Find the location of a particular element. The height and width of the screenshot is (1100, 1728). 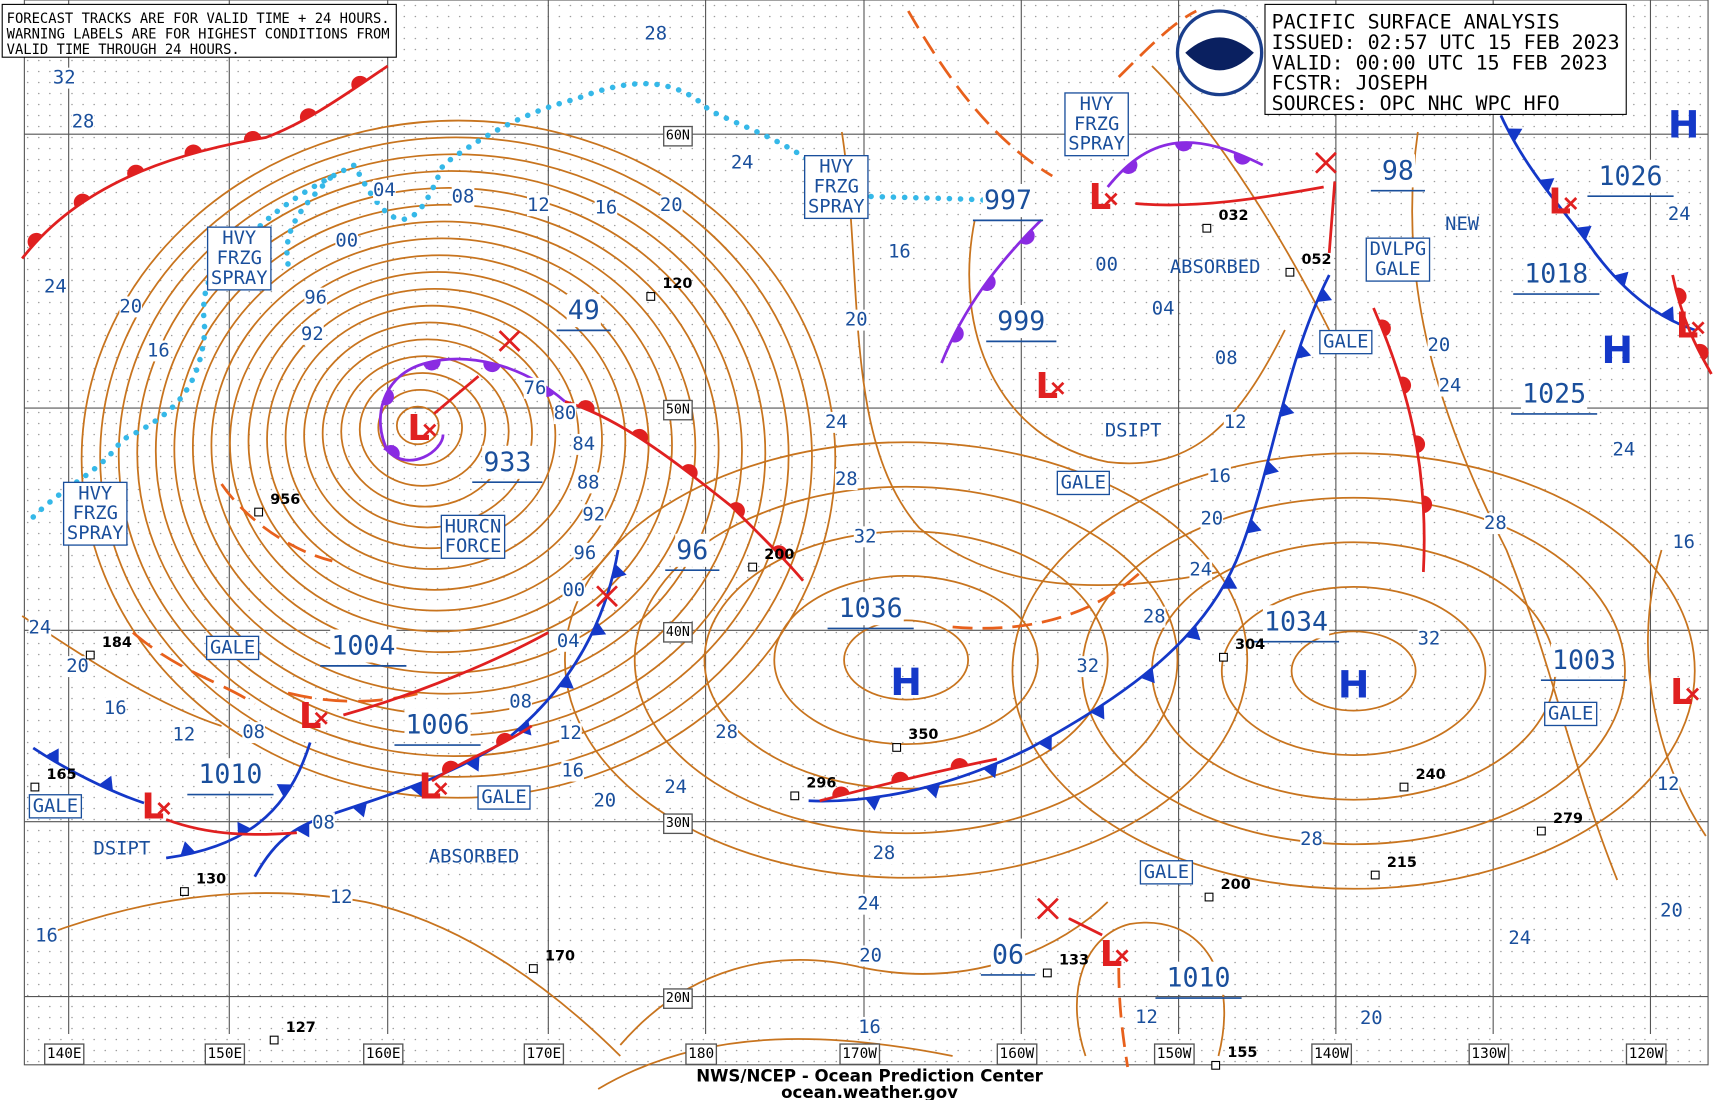

isobar-label: 16 is located at coordinates (572, 771).